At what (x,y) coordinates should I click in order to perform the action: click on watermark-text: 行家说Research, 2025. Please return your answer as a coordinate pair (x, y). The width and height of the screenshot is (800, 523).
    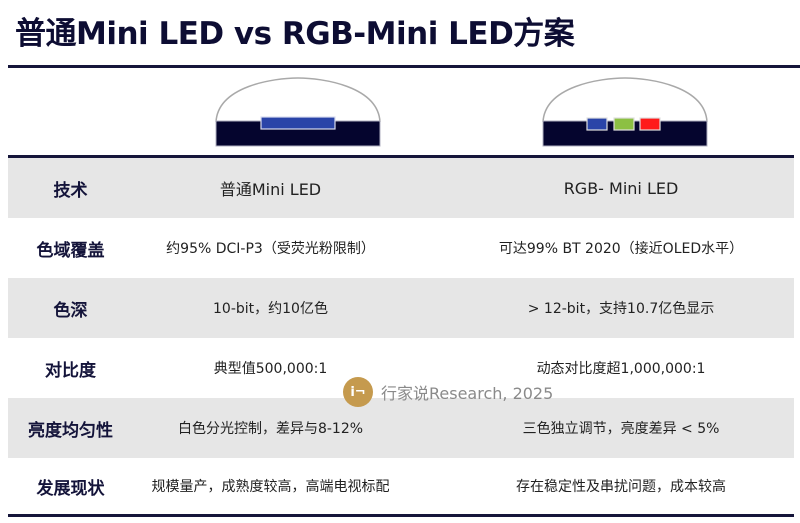
    Looking at the image, I should click on (467, 393).